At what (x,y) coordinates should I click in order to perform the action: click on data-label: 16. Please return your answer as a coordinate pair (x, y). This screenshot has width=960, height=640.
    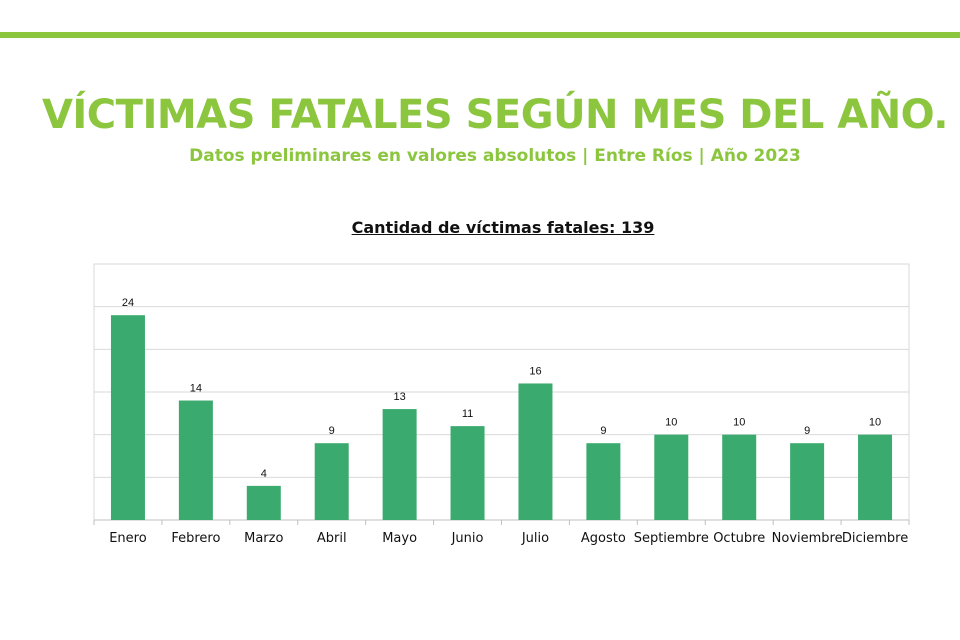
    Looking at the image, I should click on (535, 371).